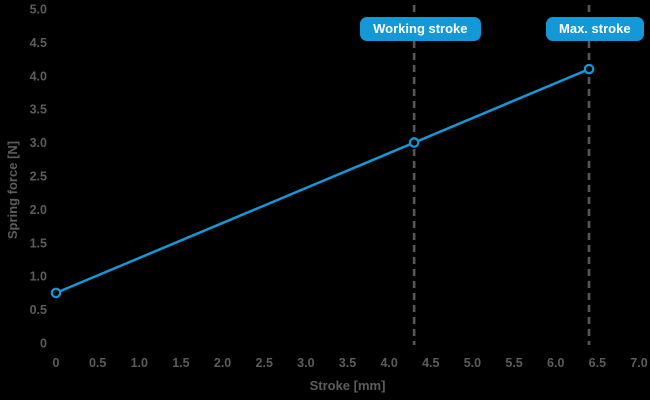 This screenshot has width=650, height=400. What do you see at coordinates (180, 363) in the screenshot?
I see `x-tick-label: 1.5` at bounding box center [180, 363].